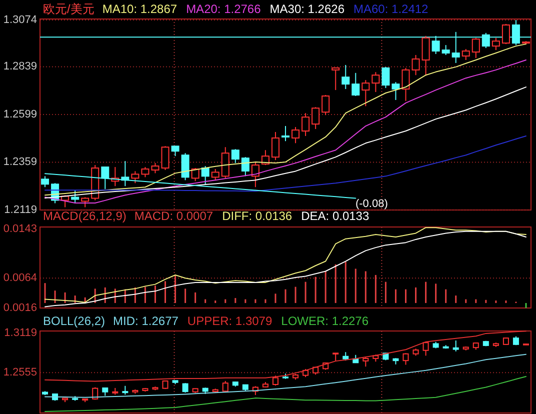 This screenshot has width=536, height=414. What do you see at coordinates (20, 333) in the screenshot?
I see `y-tick-label: 1.3119` at bounding box center [20, 333].